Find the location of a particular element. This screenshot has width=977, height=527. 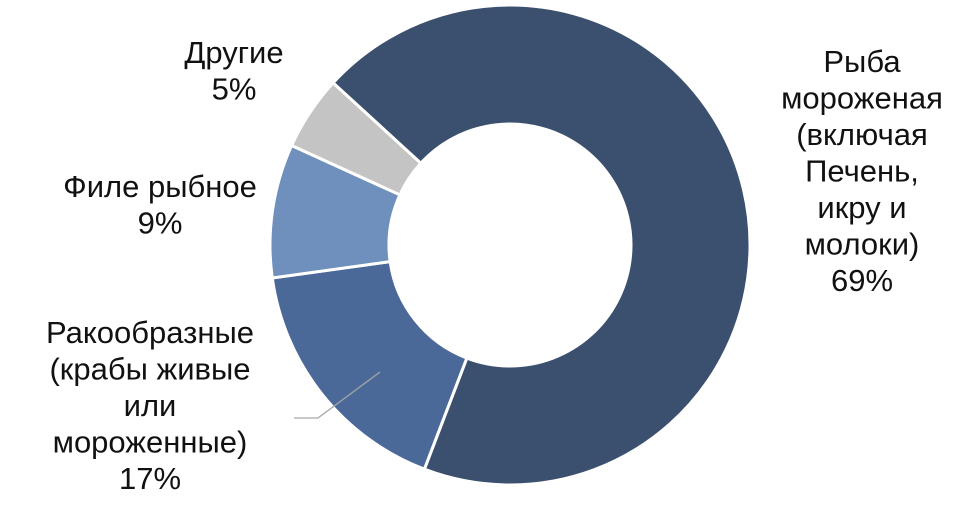

slice-percent-label: 9% is located at coordinates (160, 223).